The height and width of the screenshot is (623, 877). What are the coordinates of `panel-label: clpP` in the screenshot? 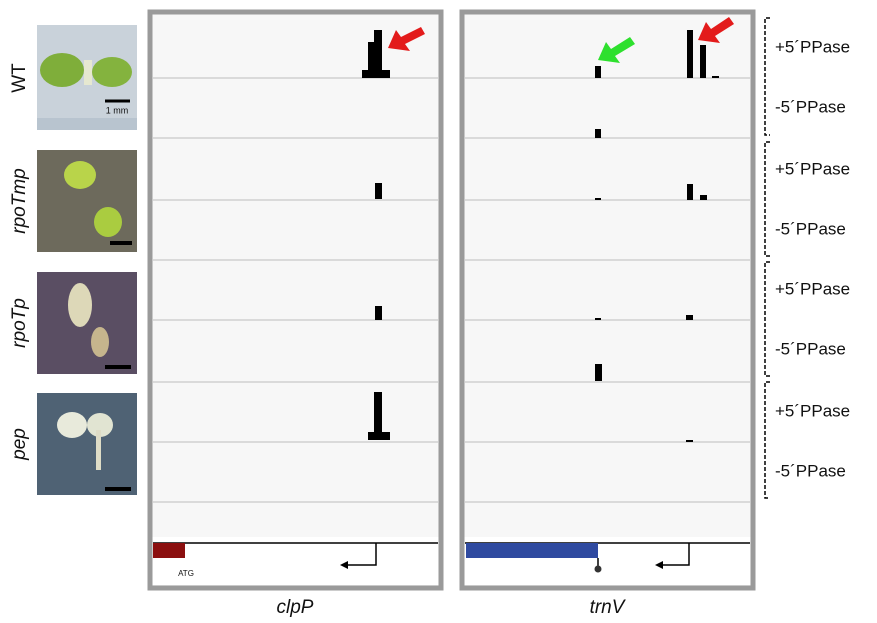 It's located at (295, 607).